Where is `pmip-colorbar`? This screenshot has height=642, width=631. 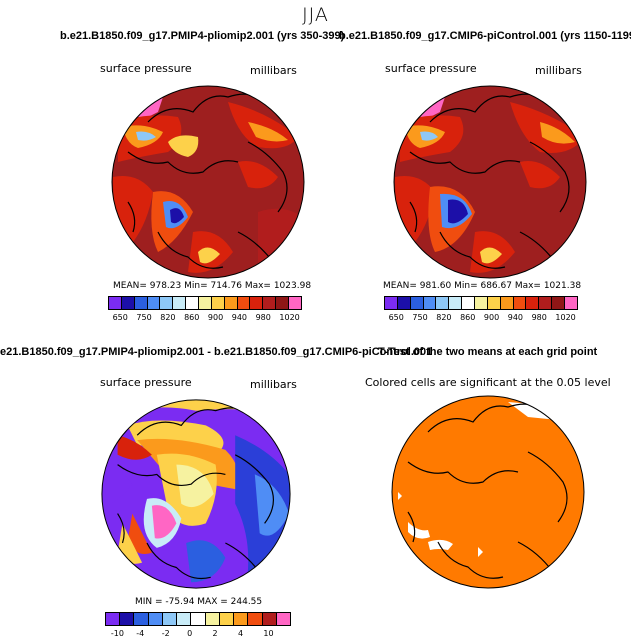
pmip-colorbar is located at coordinates (205, 303).